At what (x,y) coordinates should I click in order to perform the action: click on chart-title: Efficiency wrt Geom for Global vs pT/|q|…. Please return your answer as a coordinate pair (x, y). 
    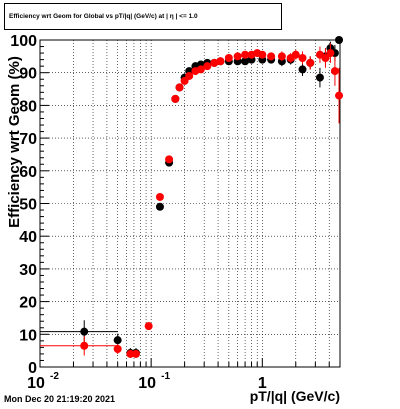
    Looking at the image, I should click on (143, 16).